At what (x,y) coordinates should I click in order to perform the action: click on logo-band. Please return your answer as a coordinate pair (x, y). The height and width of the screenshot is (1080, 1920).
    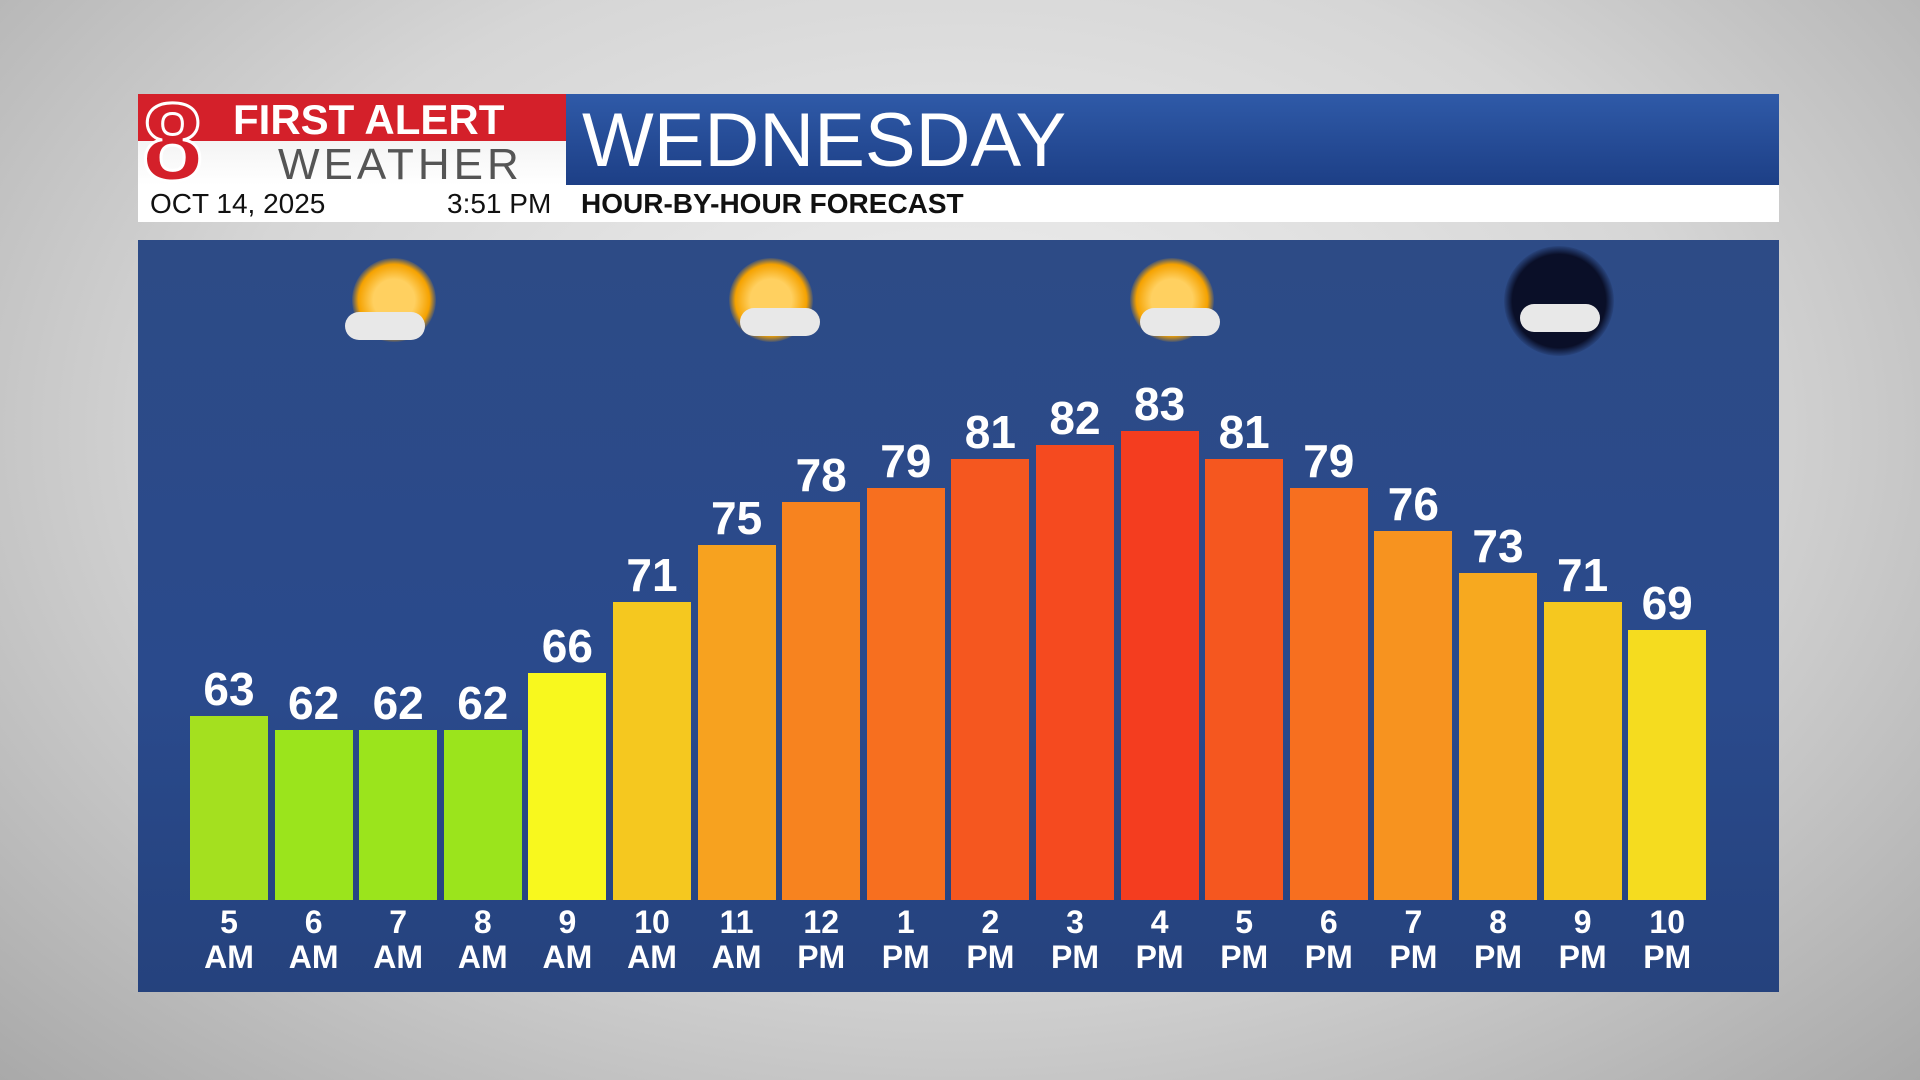
    Looking at the image, I should click on (352, 117).